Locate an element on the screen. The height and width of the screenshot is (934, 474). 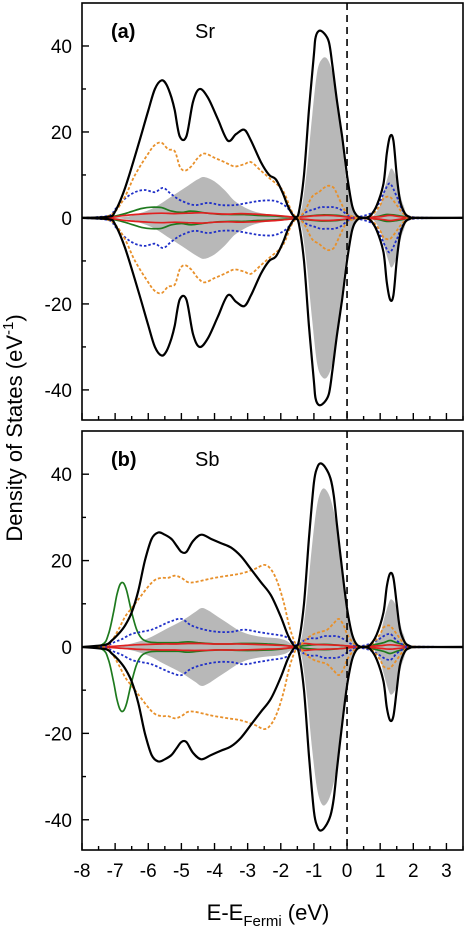
x-tick-label: -3 is located at coordinates (247, 871).